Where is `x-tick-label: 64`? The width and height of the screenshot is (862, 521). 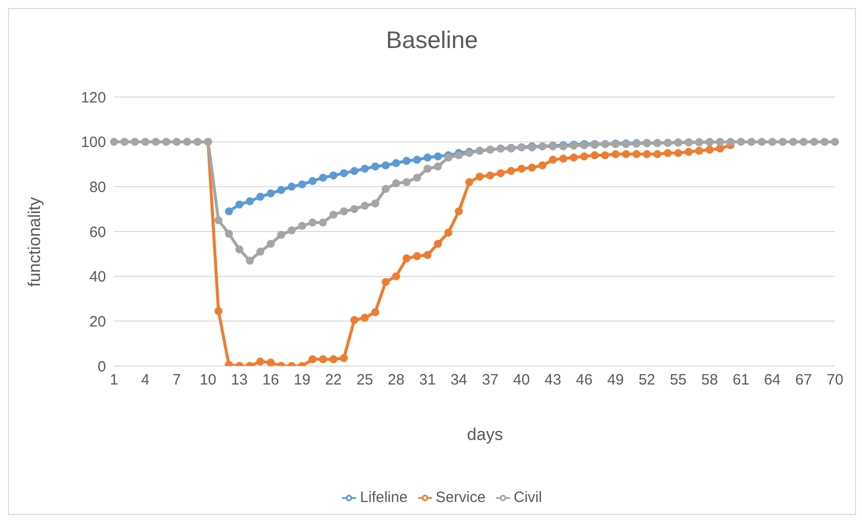
x-tick-label: 64 is located at coordinates (772, 380).